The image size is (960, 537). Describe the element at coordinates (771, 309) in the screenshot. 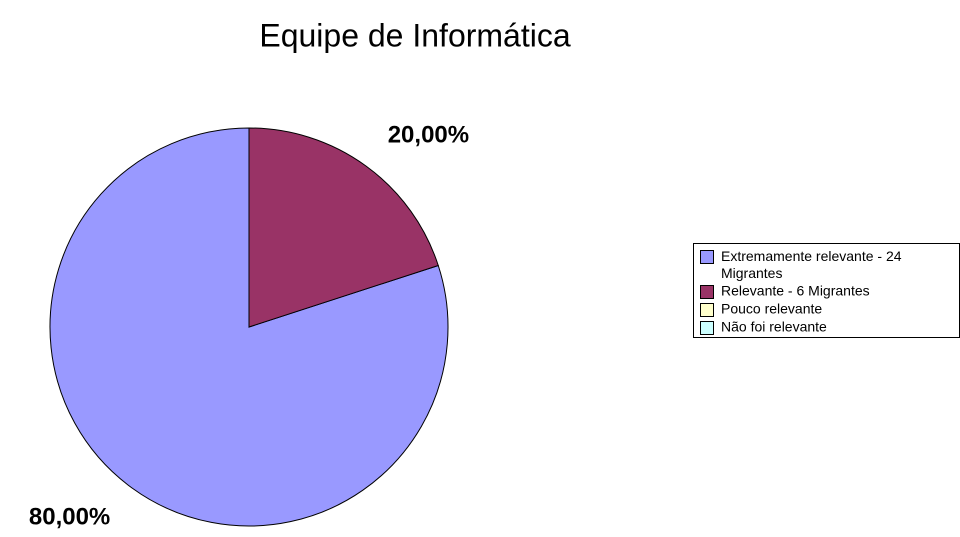

I see `legend-label: Pouco relevante` at that location.